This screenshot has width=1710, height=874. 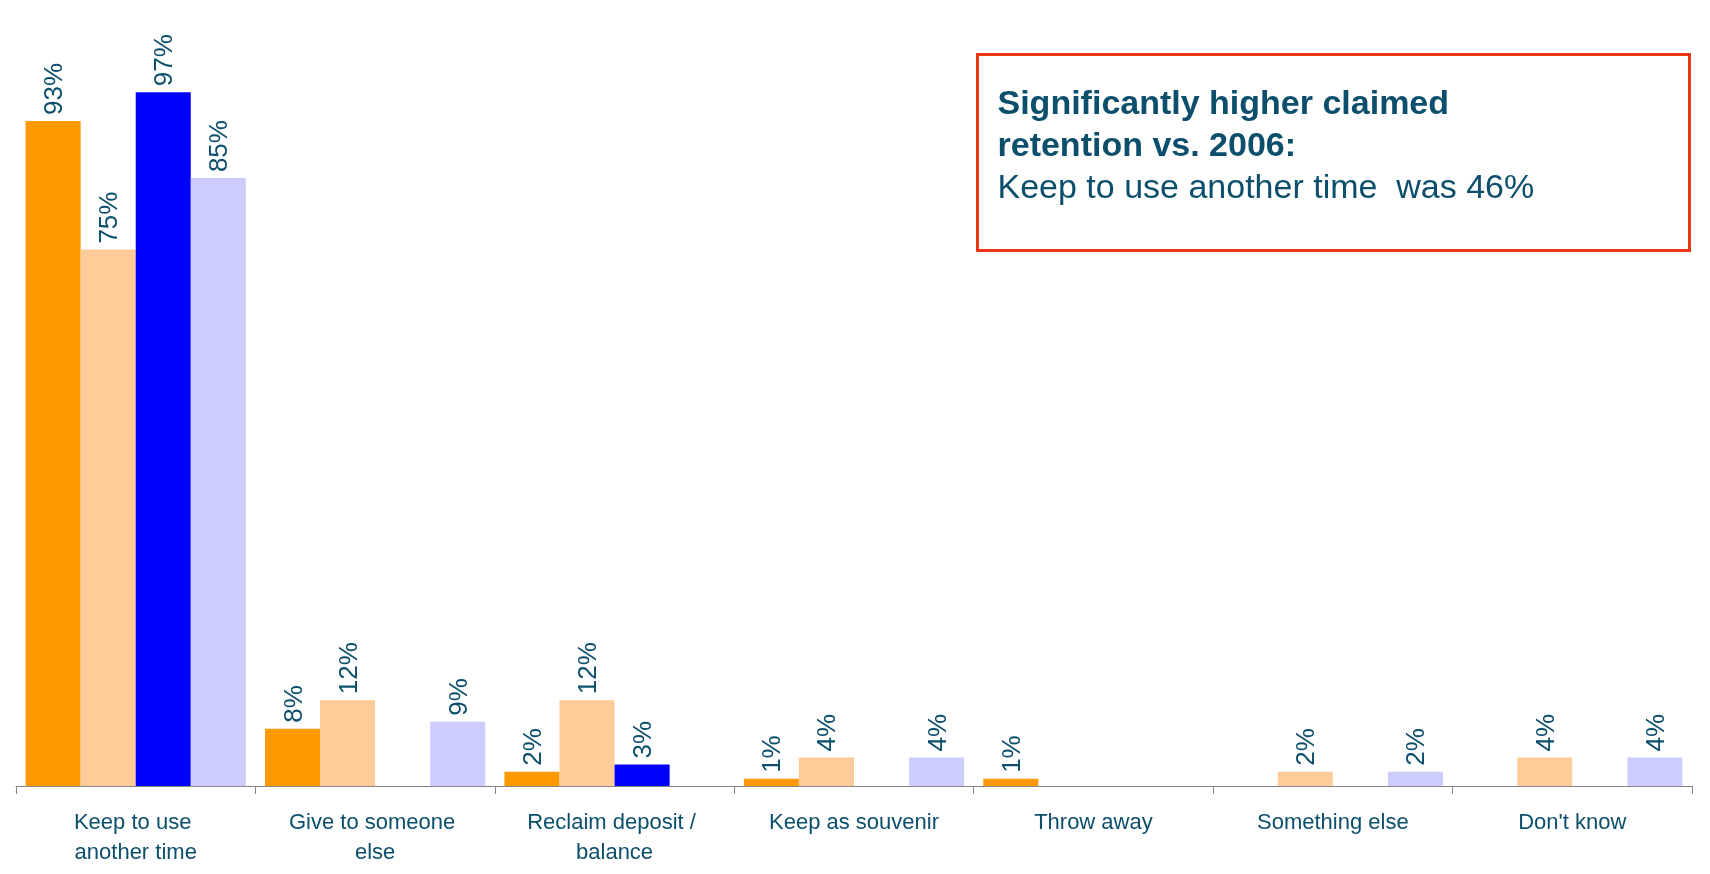 I want to click on data-label: 93%, so click(x=53, y=88).